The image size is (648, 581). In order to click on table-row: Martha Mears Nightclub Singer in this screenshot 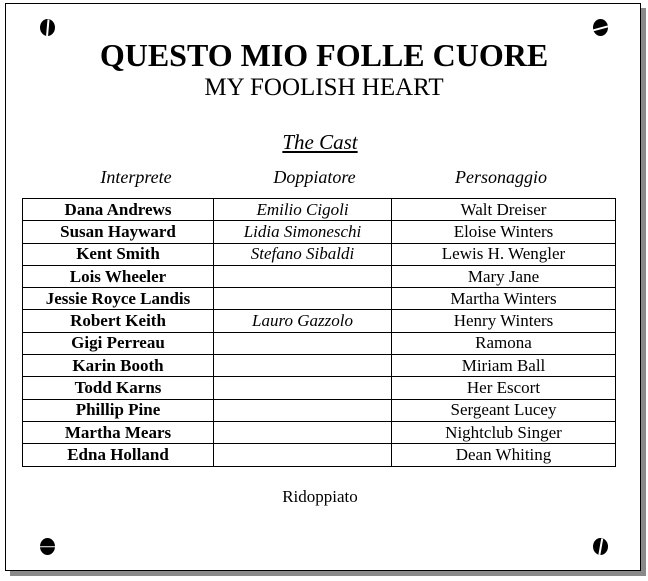, I will do `click(319, 432)`.